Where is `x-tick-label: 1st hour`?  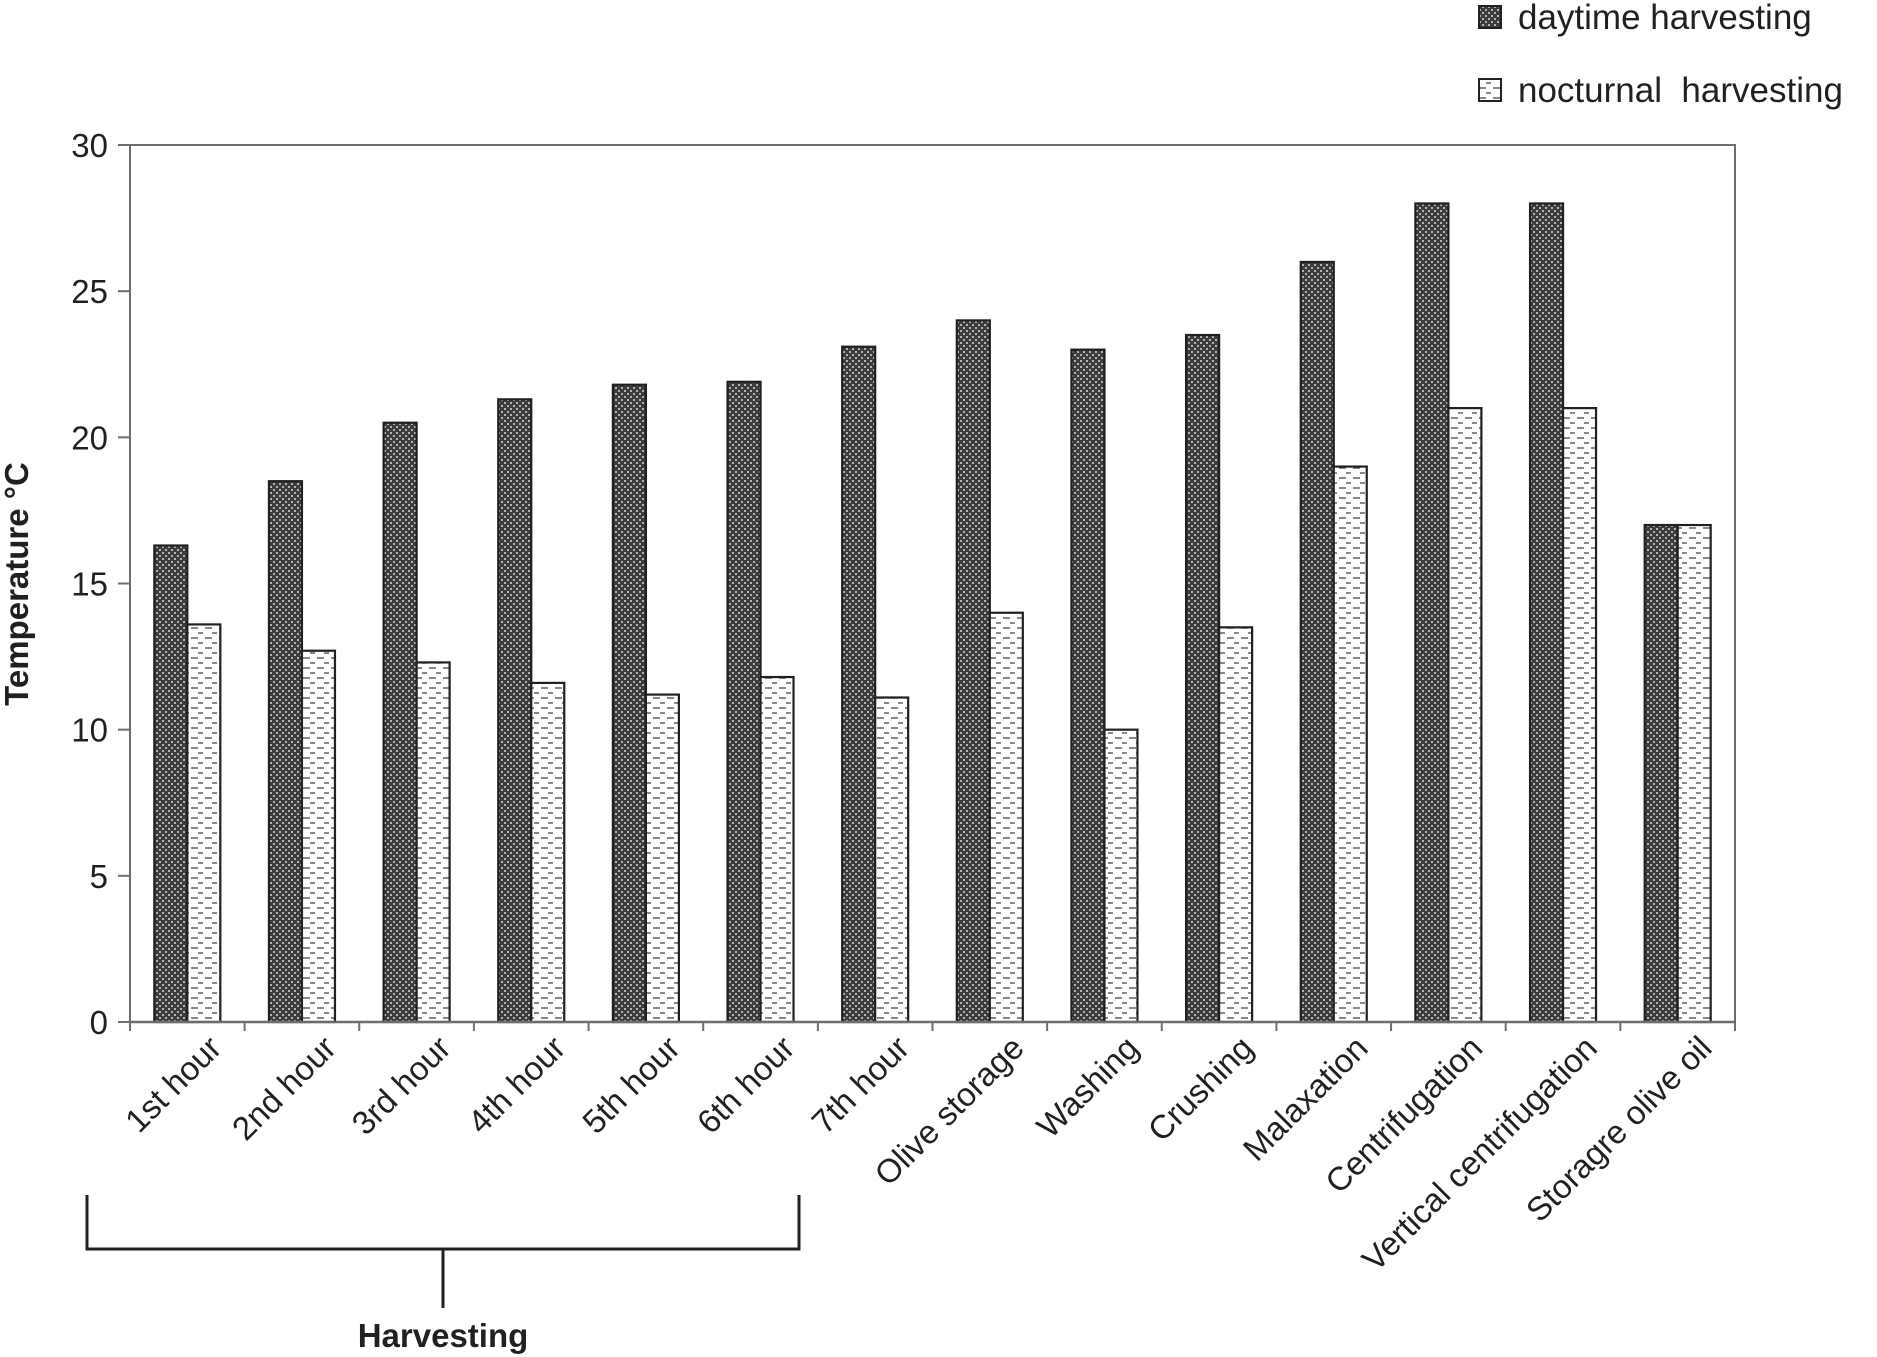
x-tick-label: 1st hour is located at coordinates (173, 1084).